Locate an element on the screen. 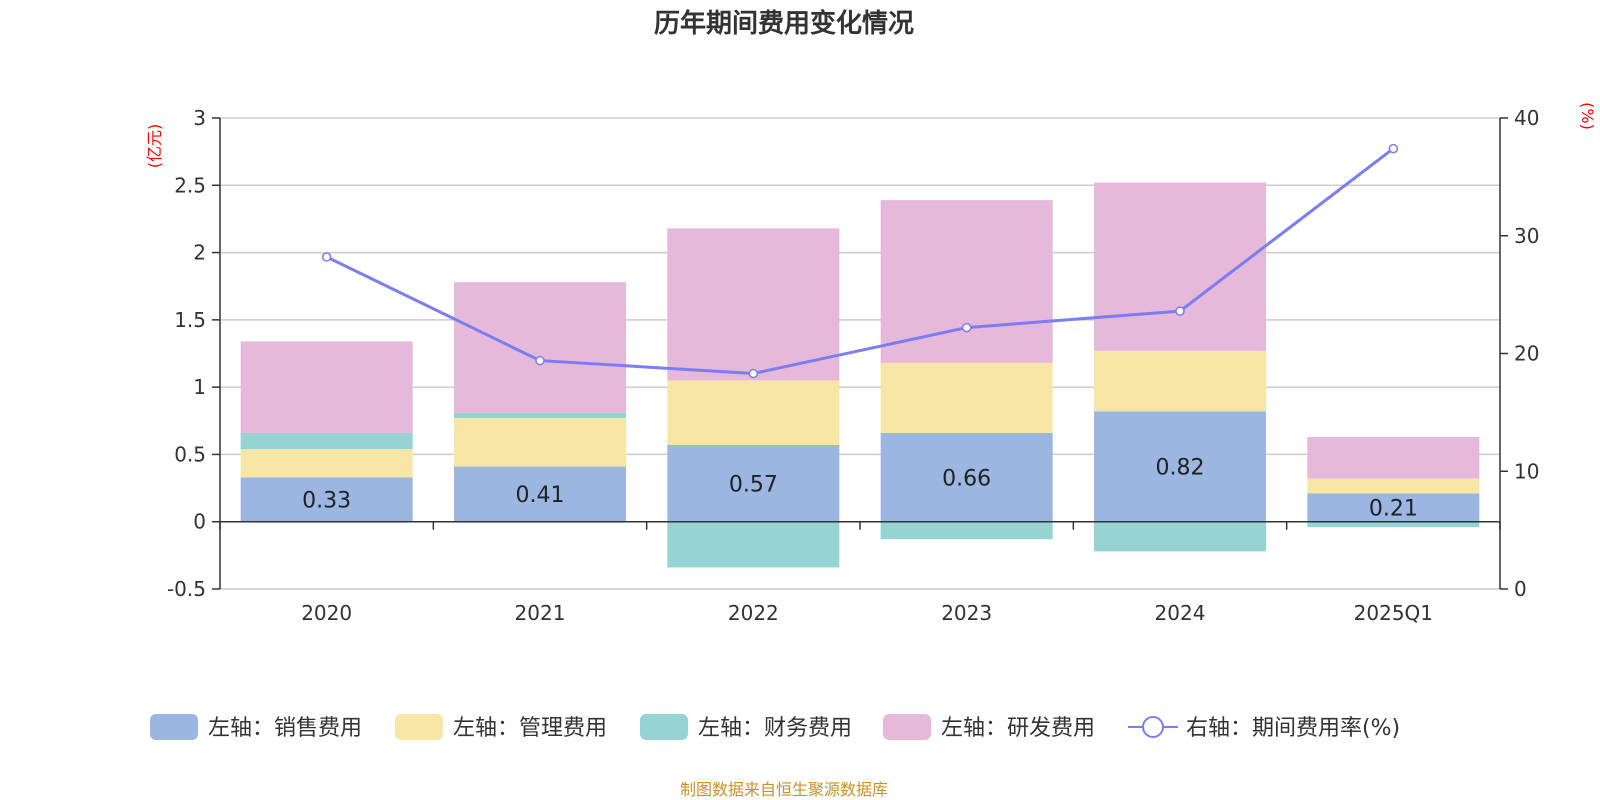  legend-label: 右轴：期间费用率(%) is located at coordinates (1293, 728).